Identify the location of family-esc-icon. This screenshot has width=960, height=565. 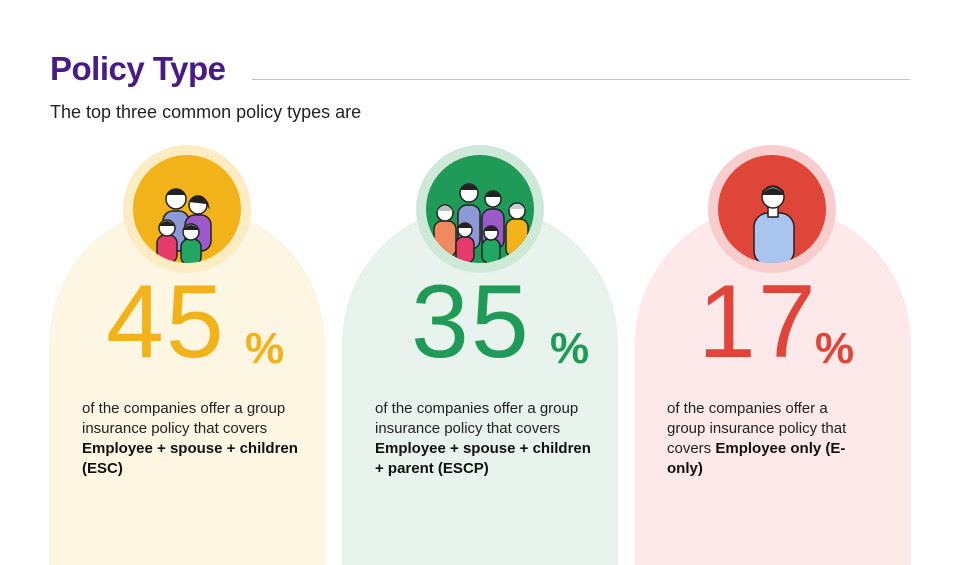
(187, 209).